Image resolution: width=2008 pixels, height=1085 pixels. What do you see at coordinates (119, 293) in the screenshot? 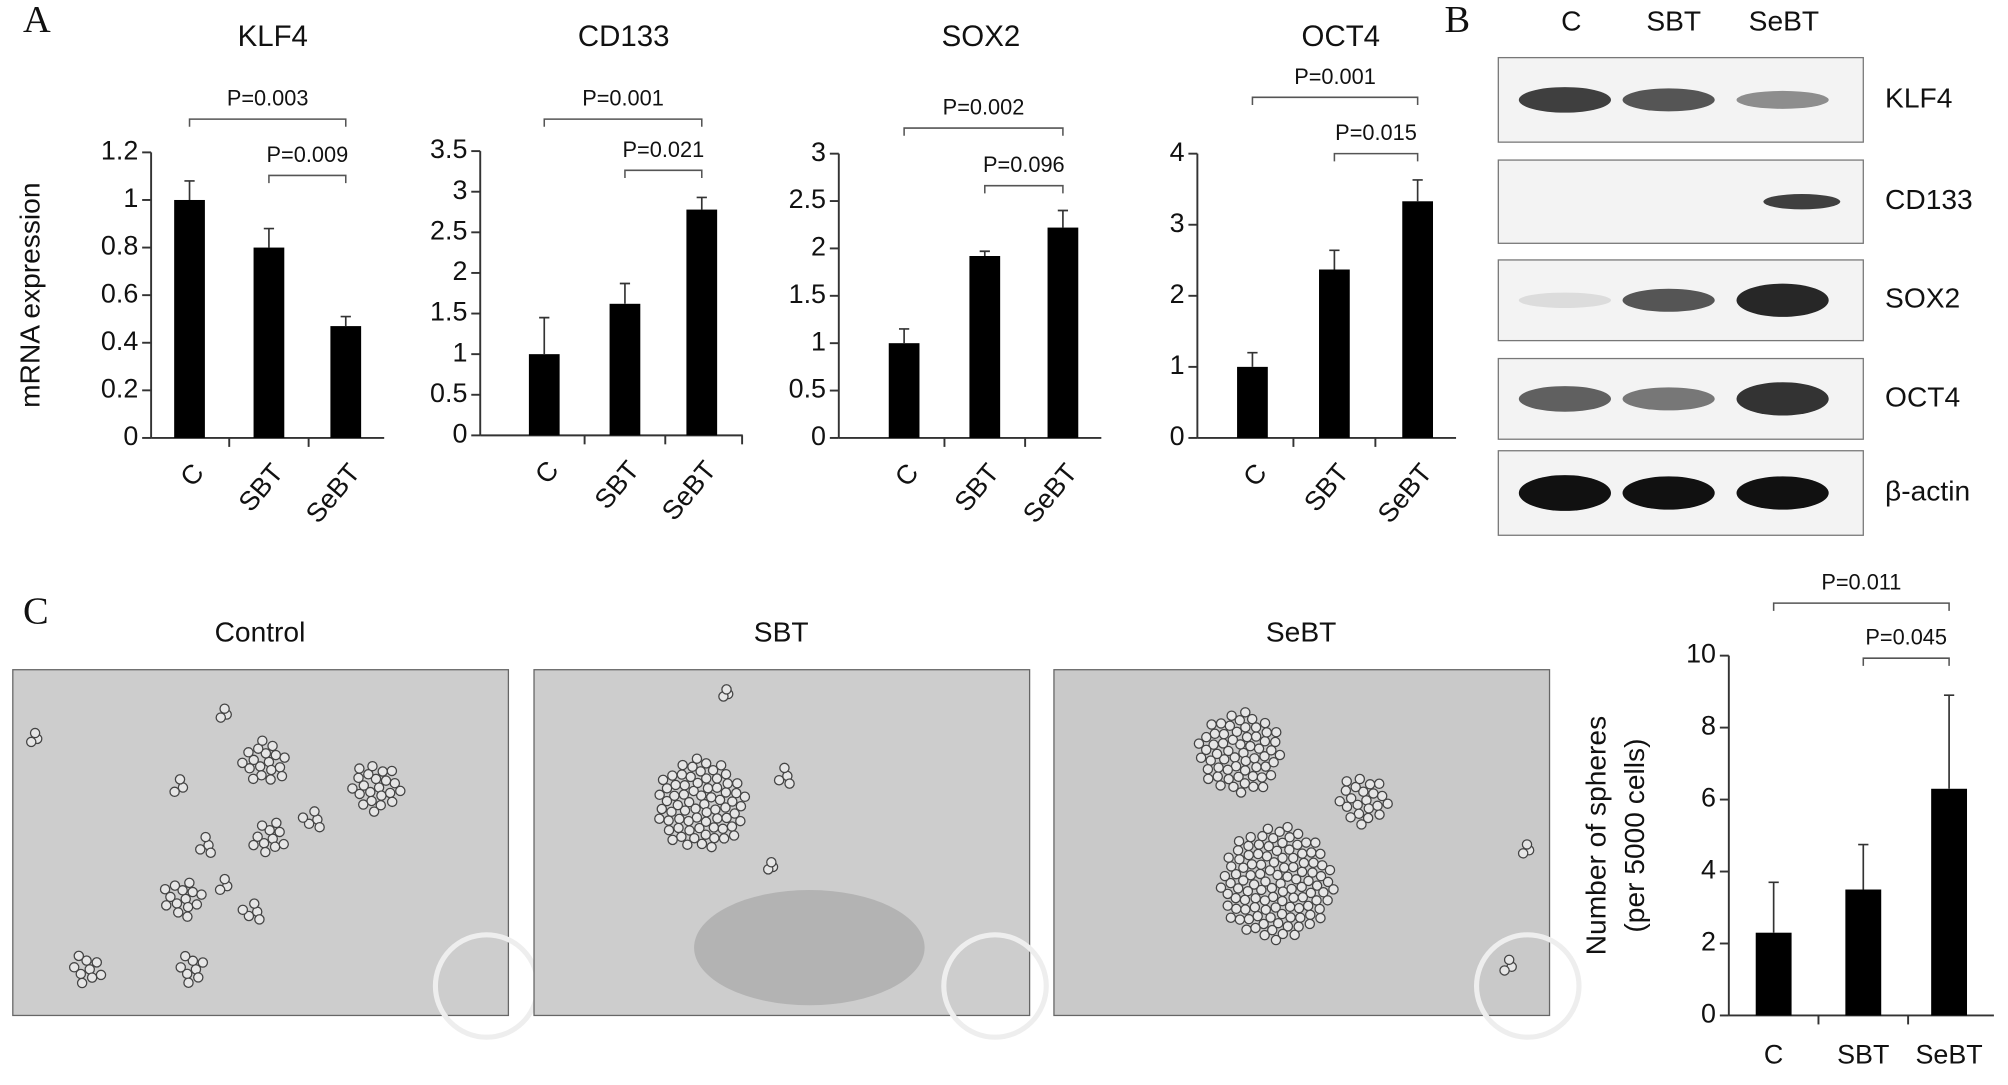
I see `y-tick-label: 0.6` at bounding box center [119, 293].